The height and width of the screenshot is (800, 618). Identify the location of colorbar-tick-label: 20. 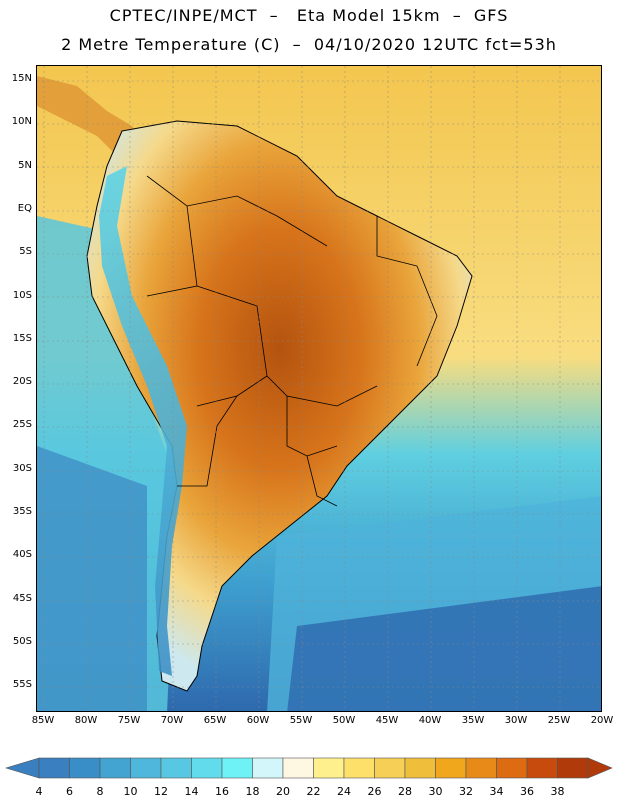
(283, 791).